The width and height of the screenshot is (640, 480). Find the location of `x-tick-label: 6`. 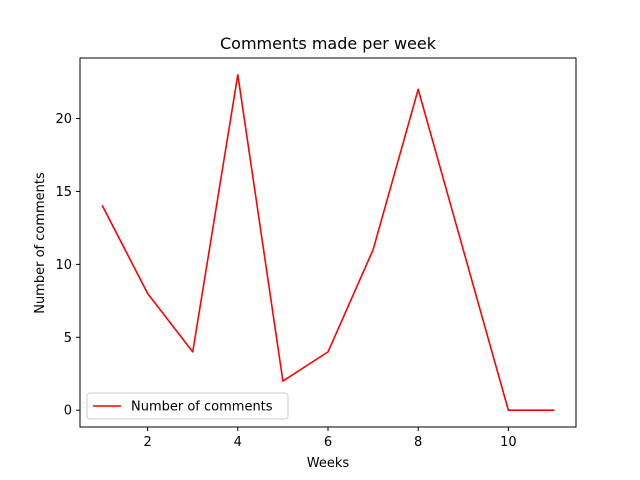

x-tick-label: 6 is located at coordinates (328, 442).